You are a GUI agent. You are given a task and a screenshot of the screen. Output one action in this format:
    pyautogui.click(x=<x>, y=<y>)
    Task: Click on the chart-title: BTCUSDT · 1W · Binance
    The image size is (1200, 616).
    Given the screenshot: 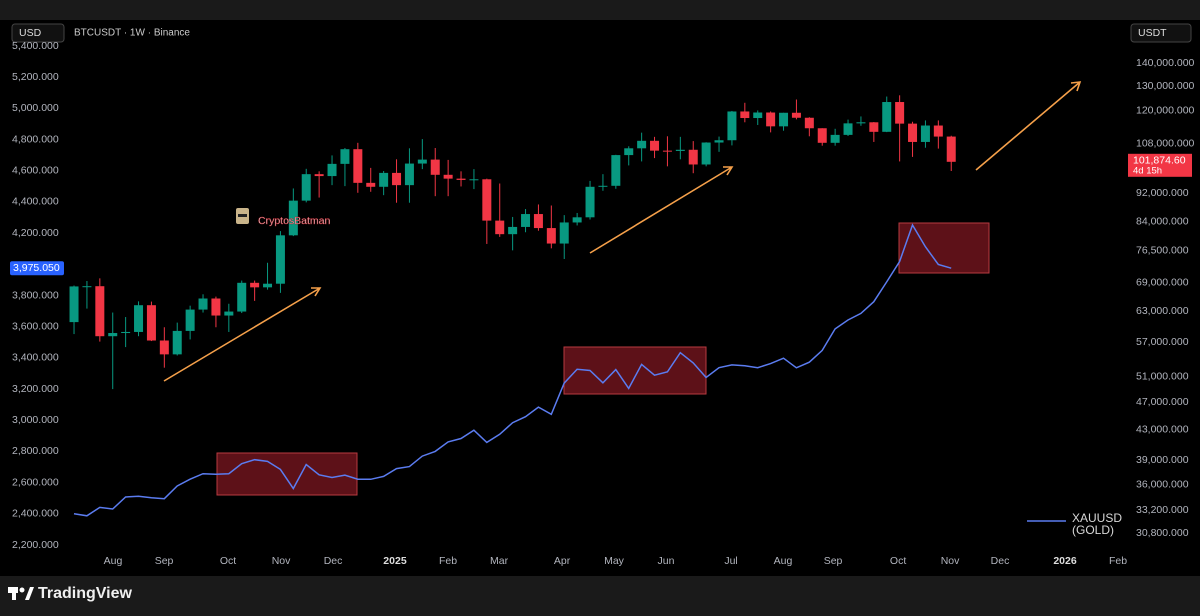 What is the action you would take?
    pyautogui.click(x=132, y=33)
    